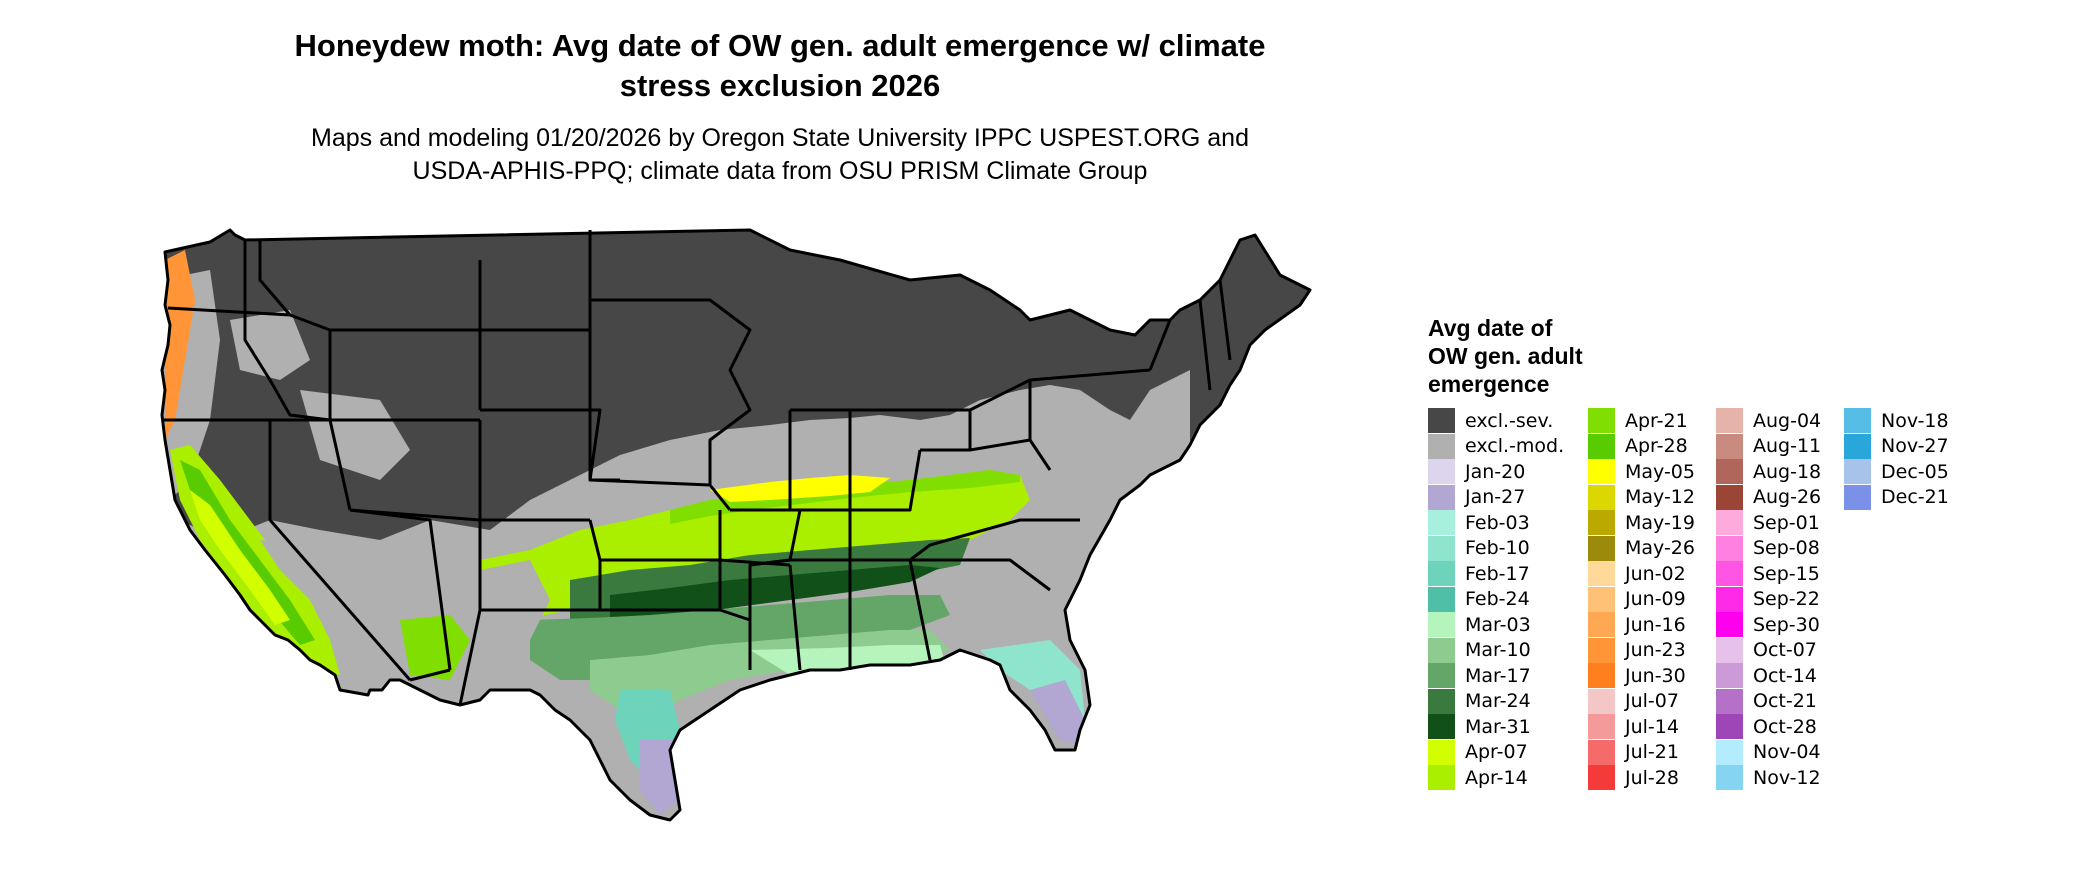  Describe the element at coordinates (1652, 726) in the screenshot. I see `legend-label: Jul-14` at that location.